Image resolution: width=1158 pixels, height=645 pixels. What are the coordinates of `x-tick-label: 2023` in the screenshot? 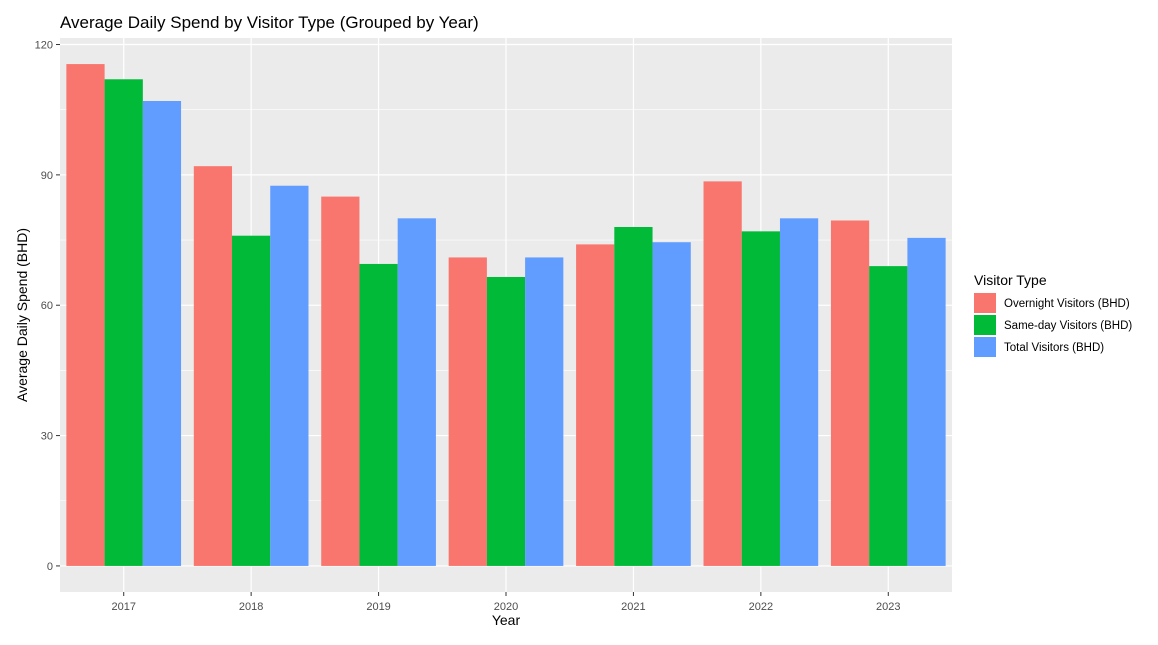 It's located at (888, 607).